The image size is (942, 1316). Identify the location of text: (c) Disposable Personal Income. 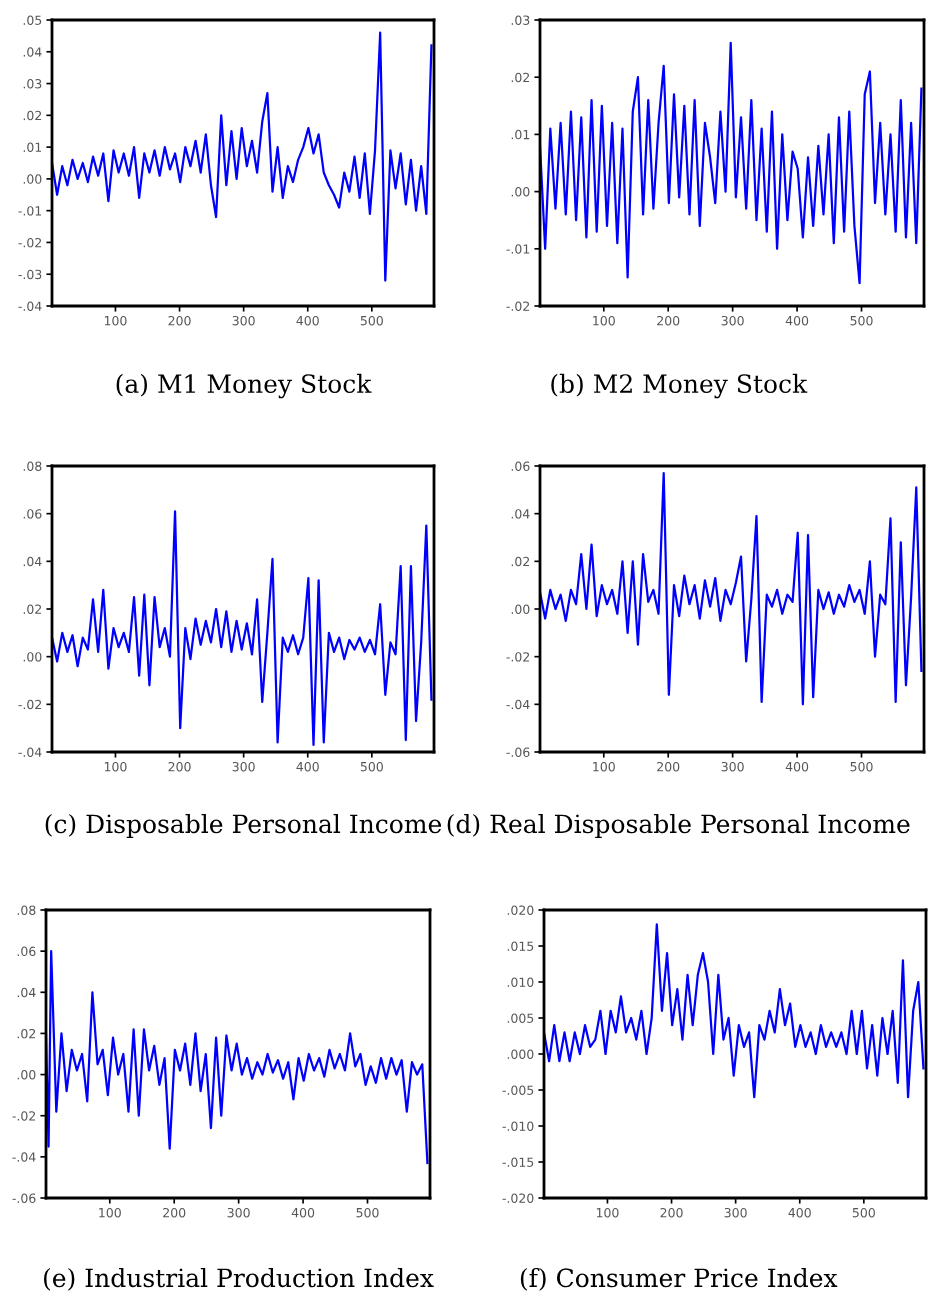
(243, 826).